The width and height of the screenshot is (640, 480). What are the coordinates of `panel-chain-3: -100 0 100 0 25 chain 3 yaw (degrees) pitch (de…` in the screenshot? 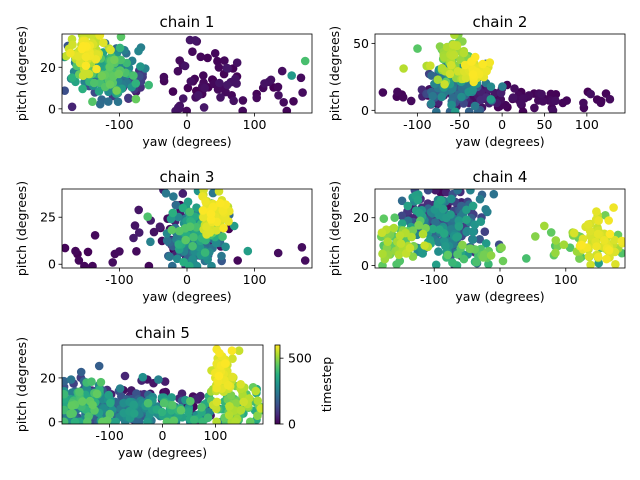 It's located at (163, 236).